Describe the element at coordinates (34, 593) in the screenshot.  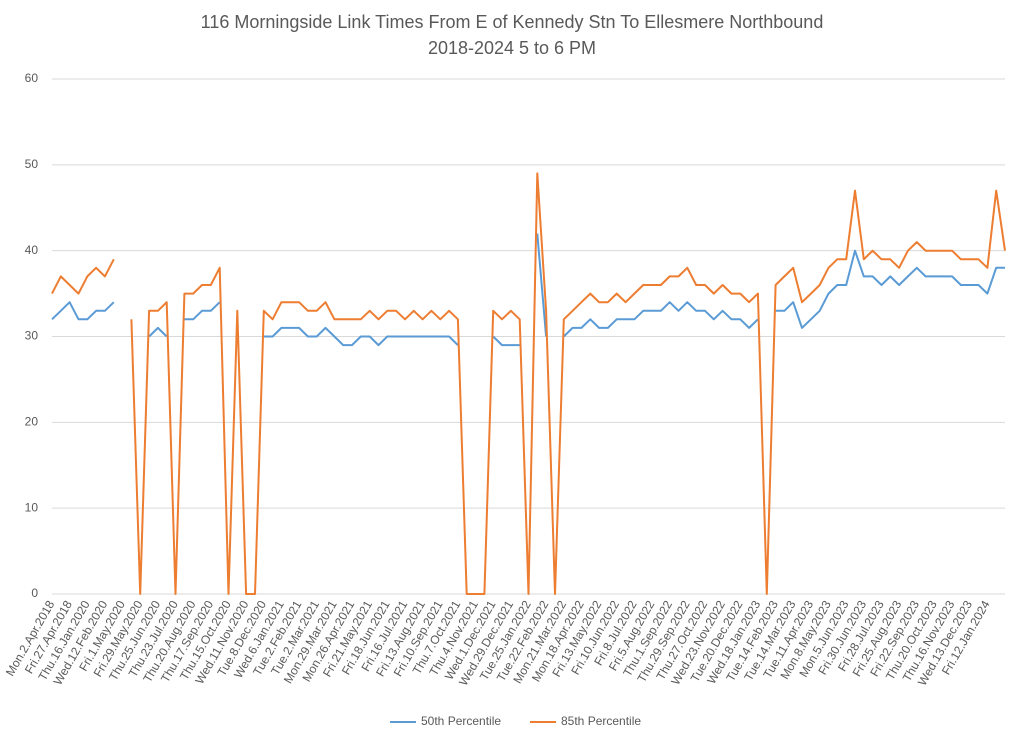
I see `y-tick-label: 0` at that location.